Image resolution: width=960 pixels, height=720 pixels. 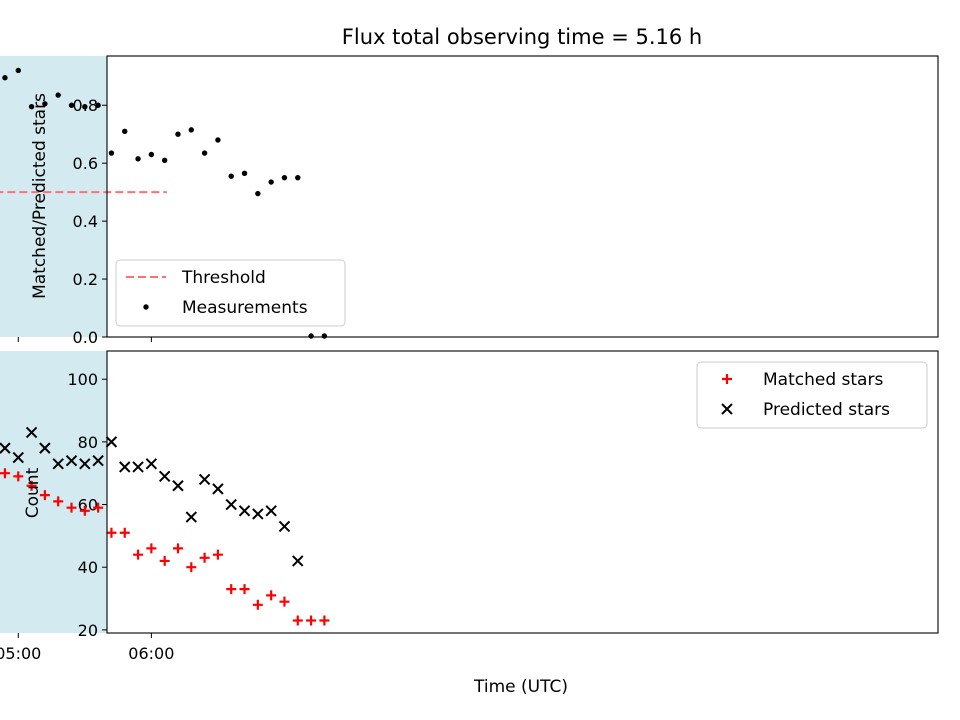 I want to click on predicted-stars-legend-swatch, so click(x=727, y=409).